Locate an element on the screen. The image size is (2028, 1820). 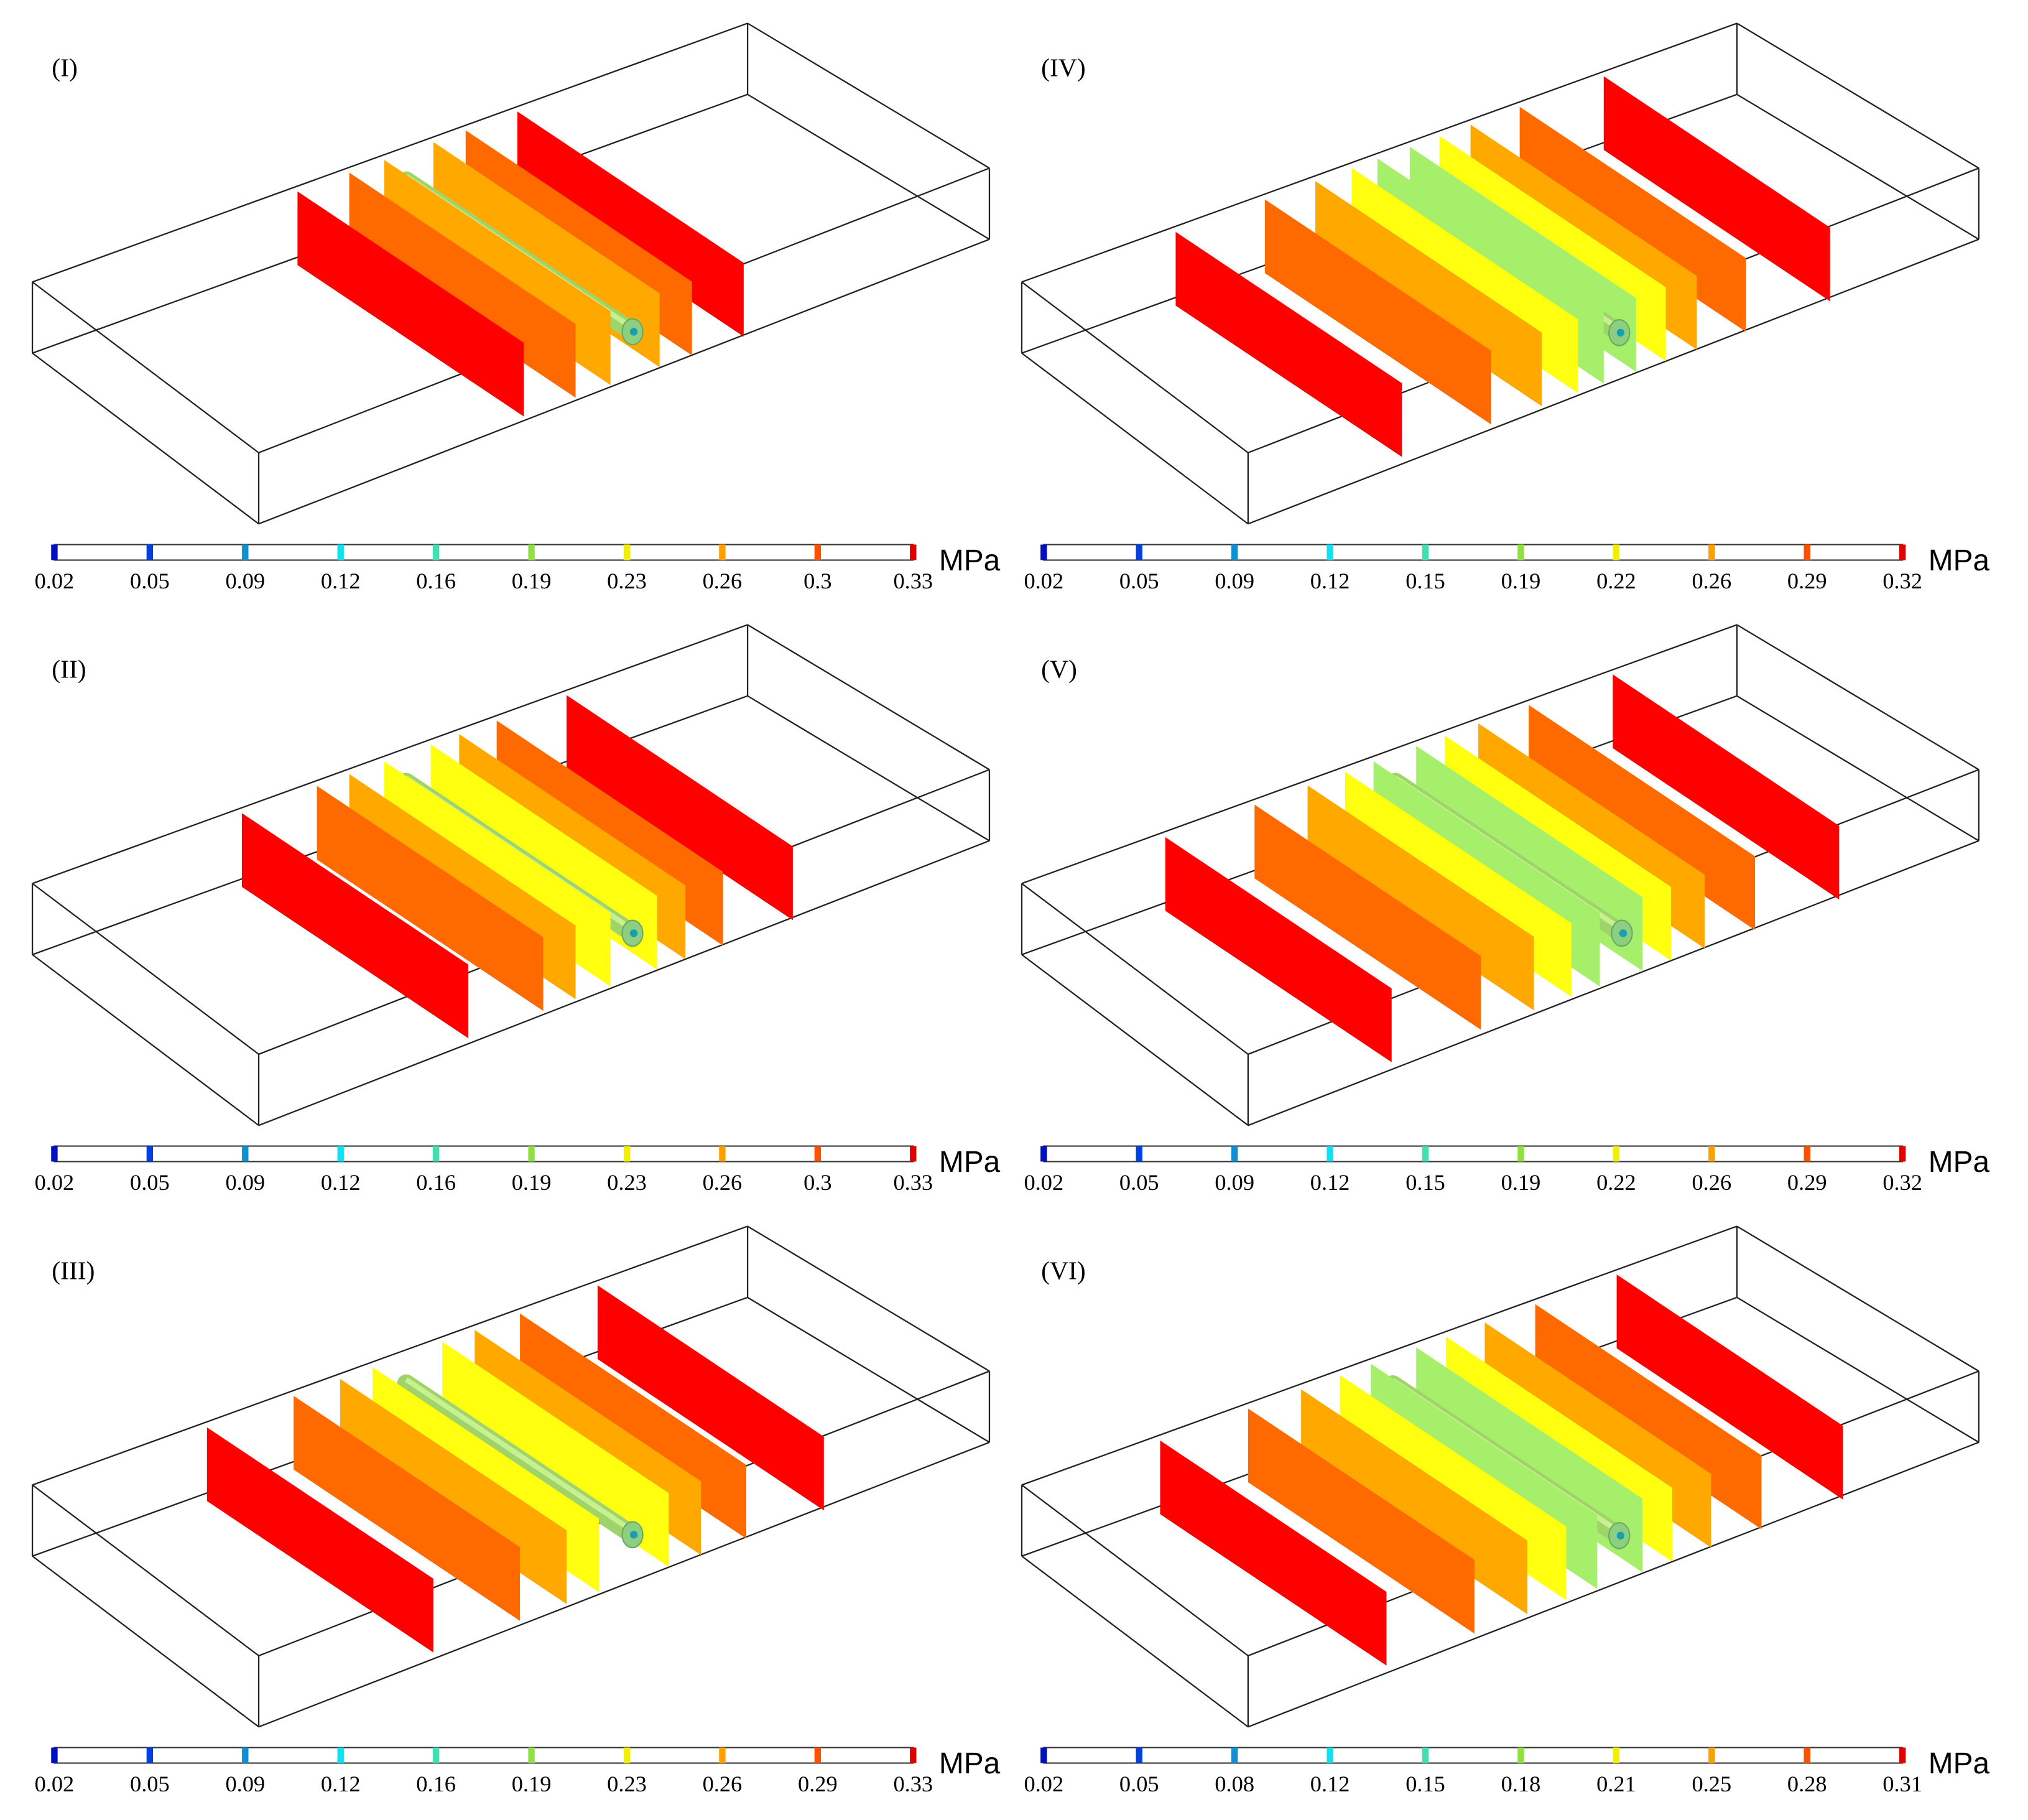
colorbar-tick-label: 0.26 is located at coordinates (1712, 1182).